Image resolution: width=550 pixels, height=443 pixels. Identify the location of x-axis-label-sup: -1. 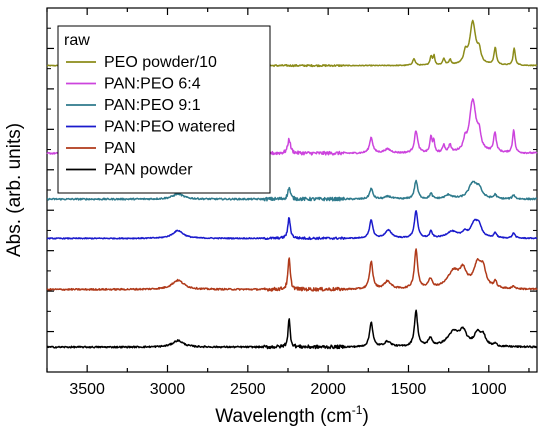
(357, 410).